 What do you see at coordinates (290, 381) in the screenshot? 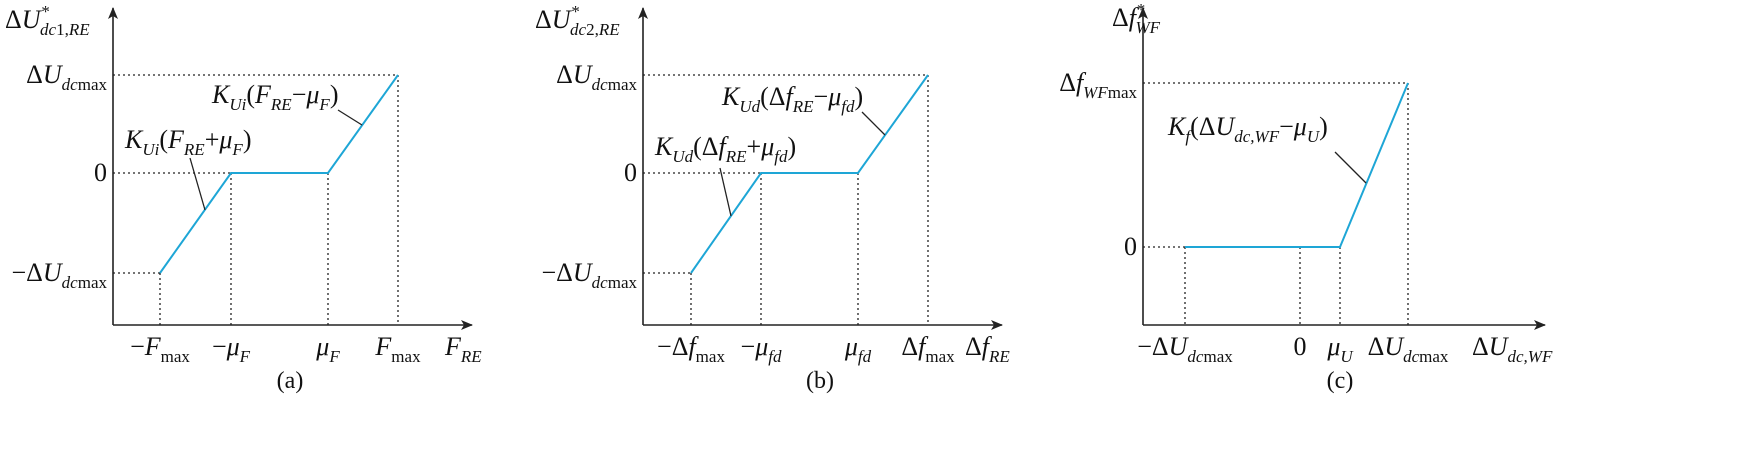
I see `caption: (a)` at bounding box center [290, 381].